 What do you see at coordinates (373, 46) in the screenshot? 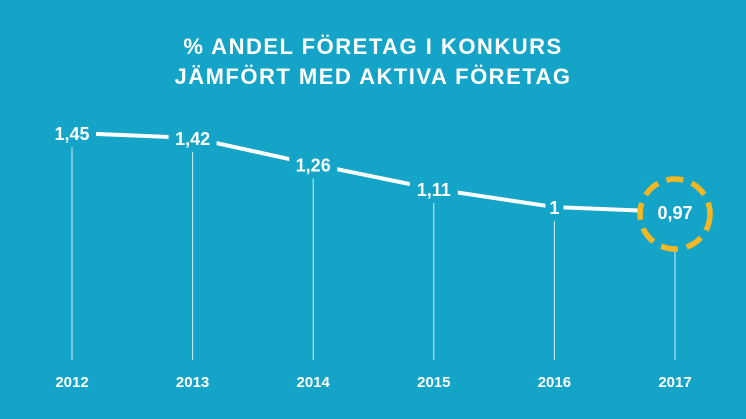
I see `chart-title-line1: % ANDEL FÖRETAG I KONKURS` at bounding box center [373, 46].